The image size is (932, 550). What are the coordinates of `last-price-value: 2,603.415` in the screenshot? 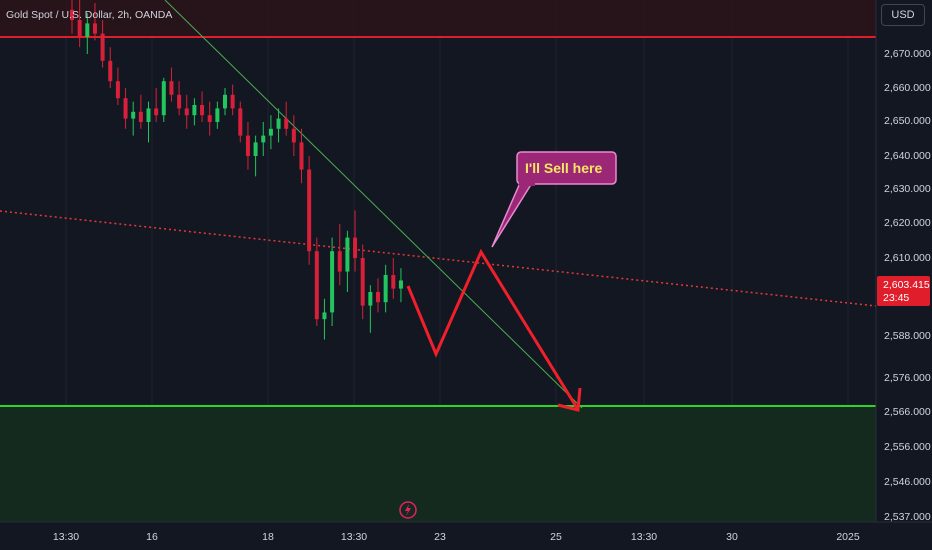 It's located at (906, 285).